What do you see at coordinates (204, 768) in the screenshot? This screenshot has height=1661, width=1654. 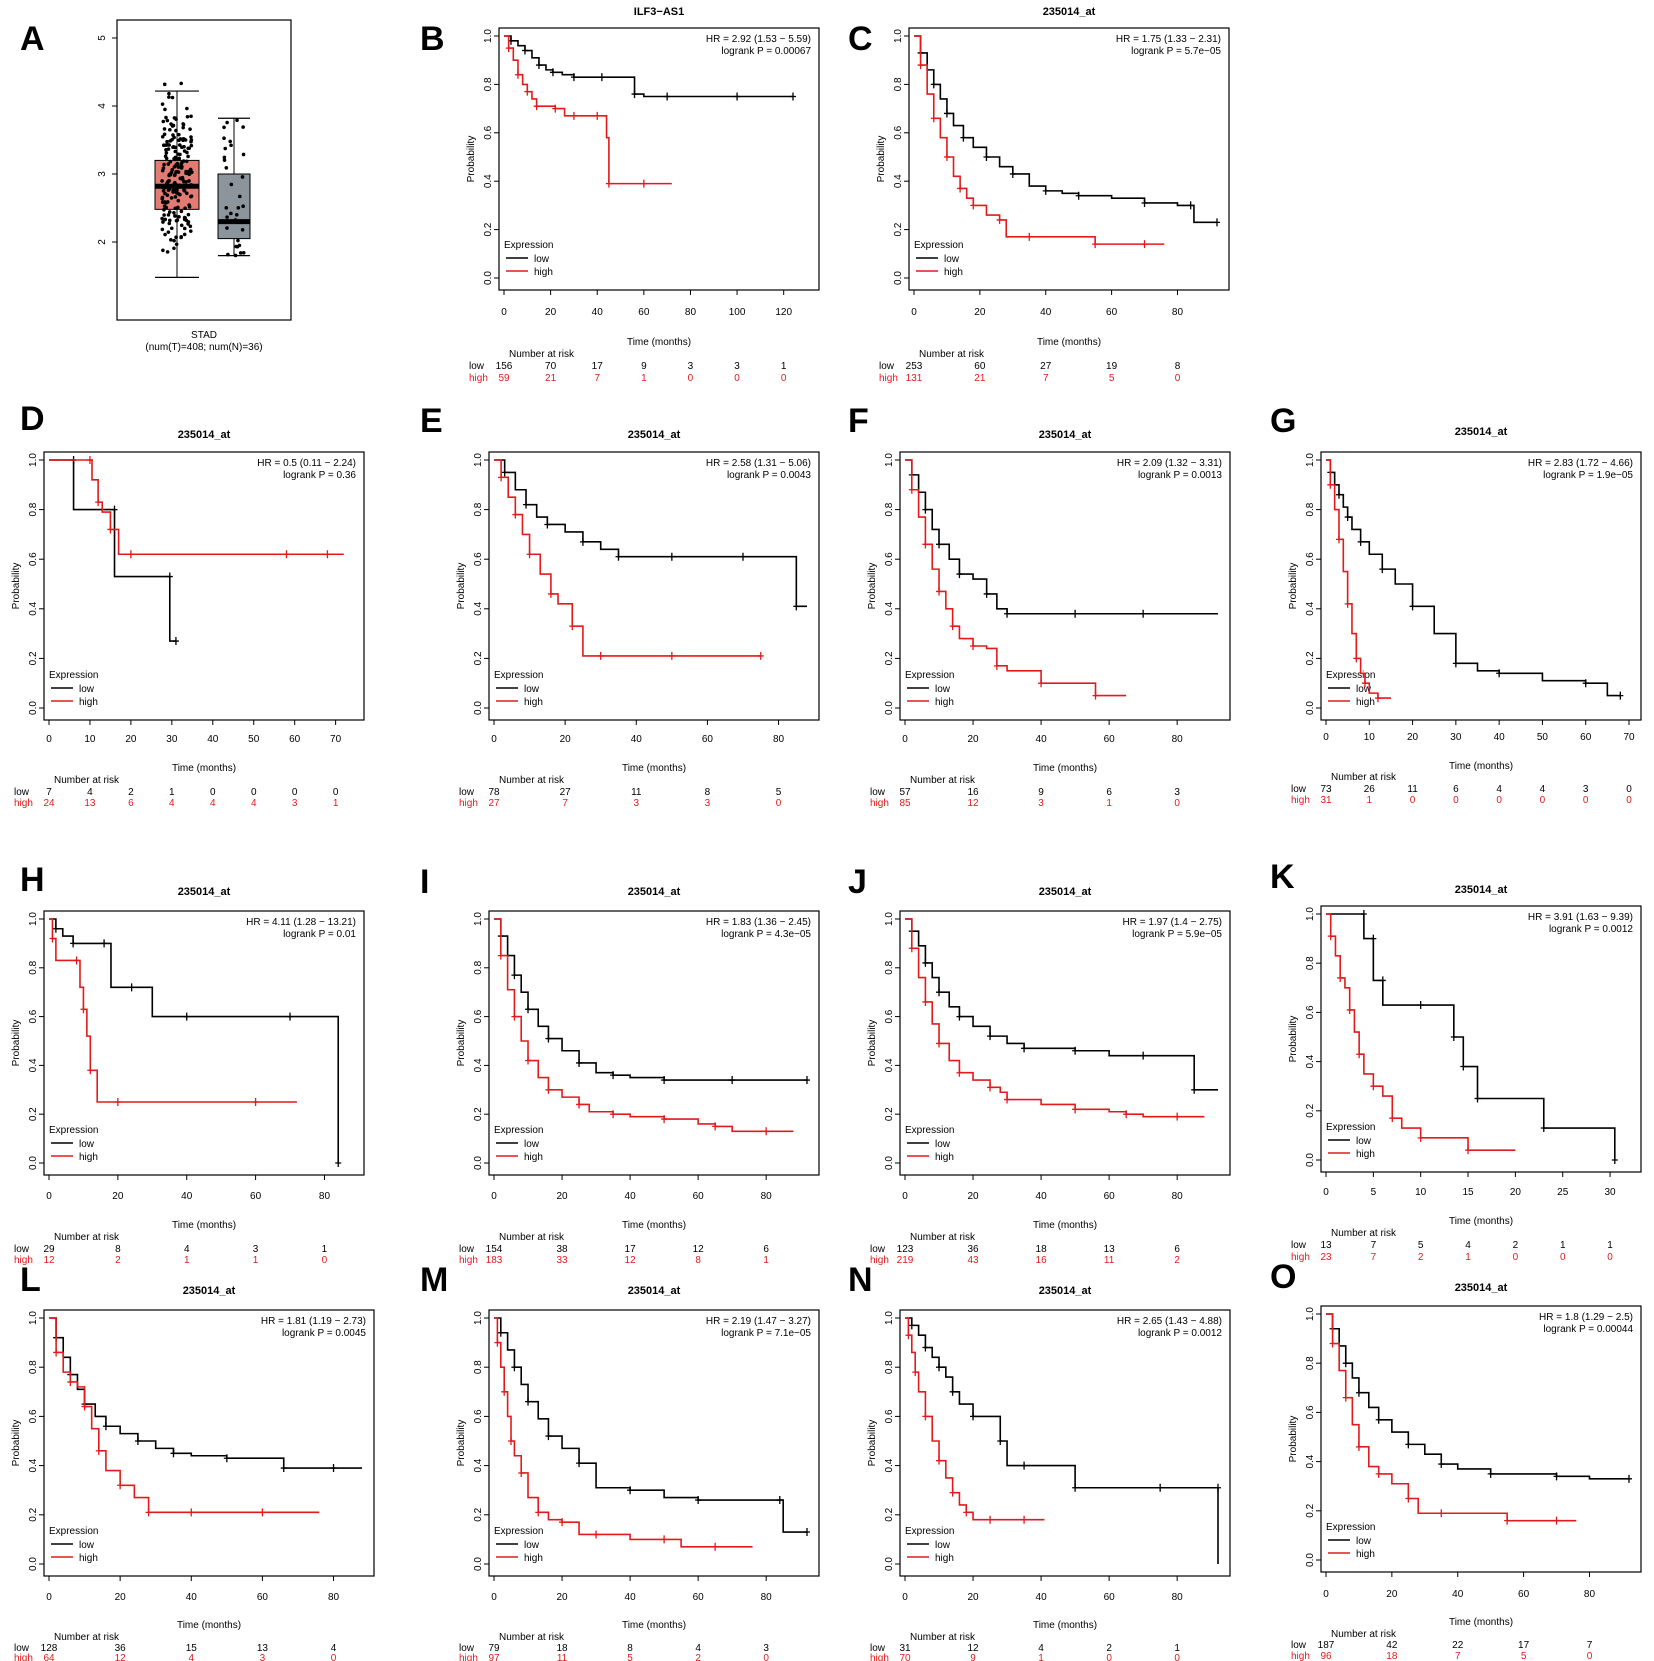 I see `x-axis-label: Time (months)` at bounding box center [204, 768].